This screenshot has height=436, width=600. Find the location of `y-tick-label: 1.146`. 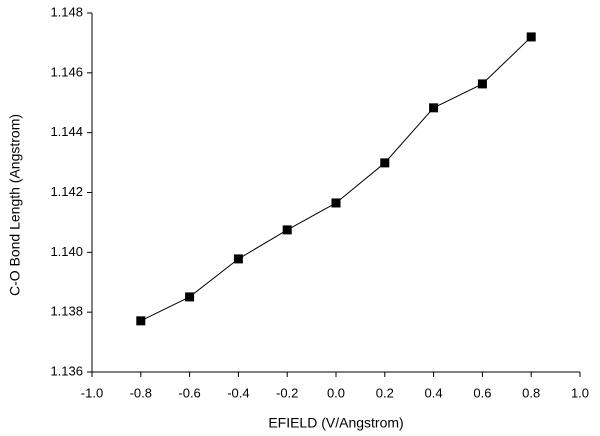

y-tick-label: 1.146 is located at coordinates (66, 71).